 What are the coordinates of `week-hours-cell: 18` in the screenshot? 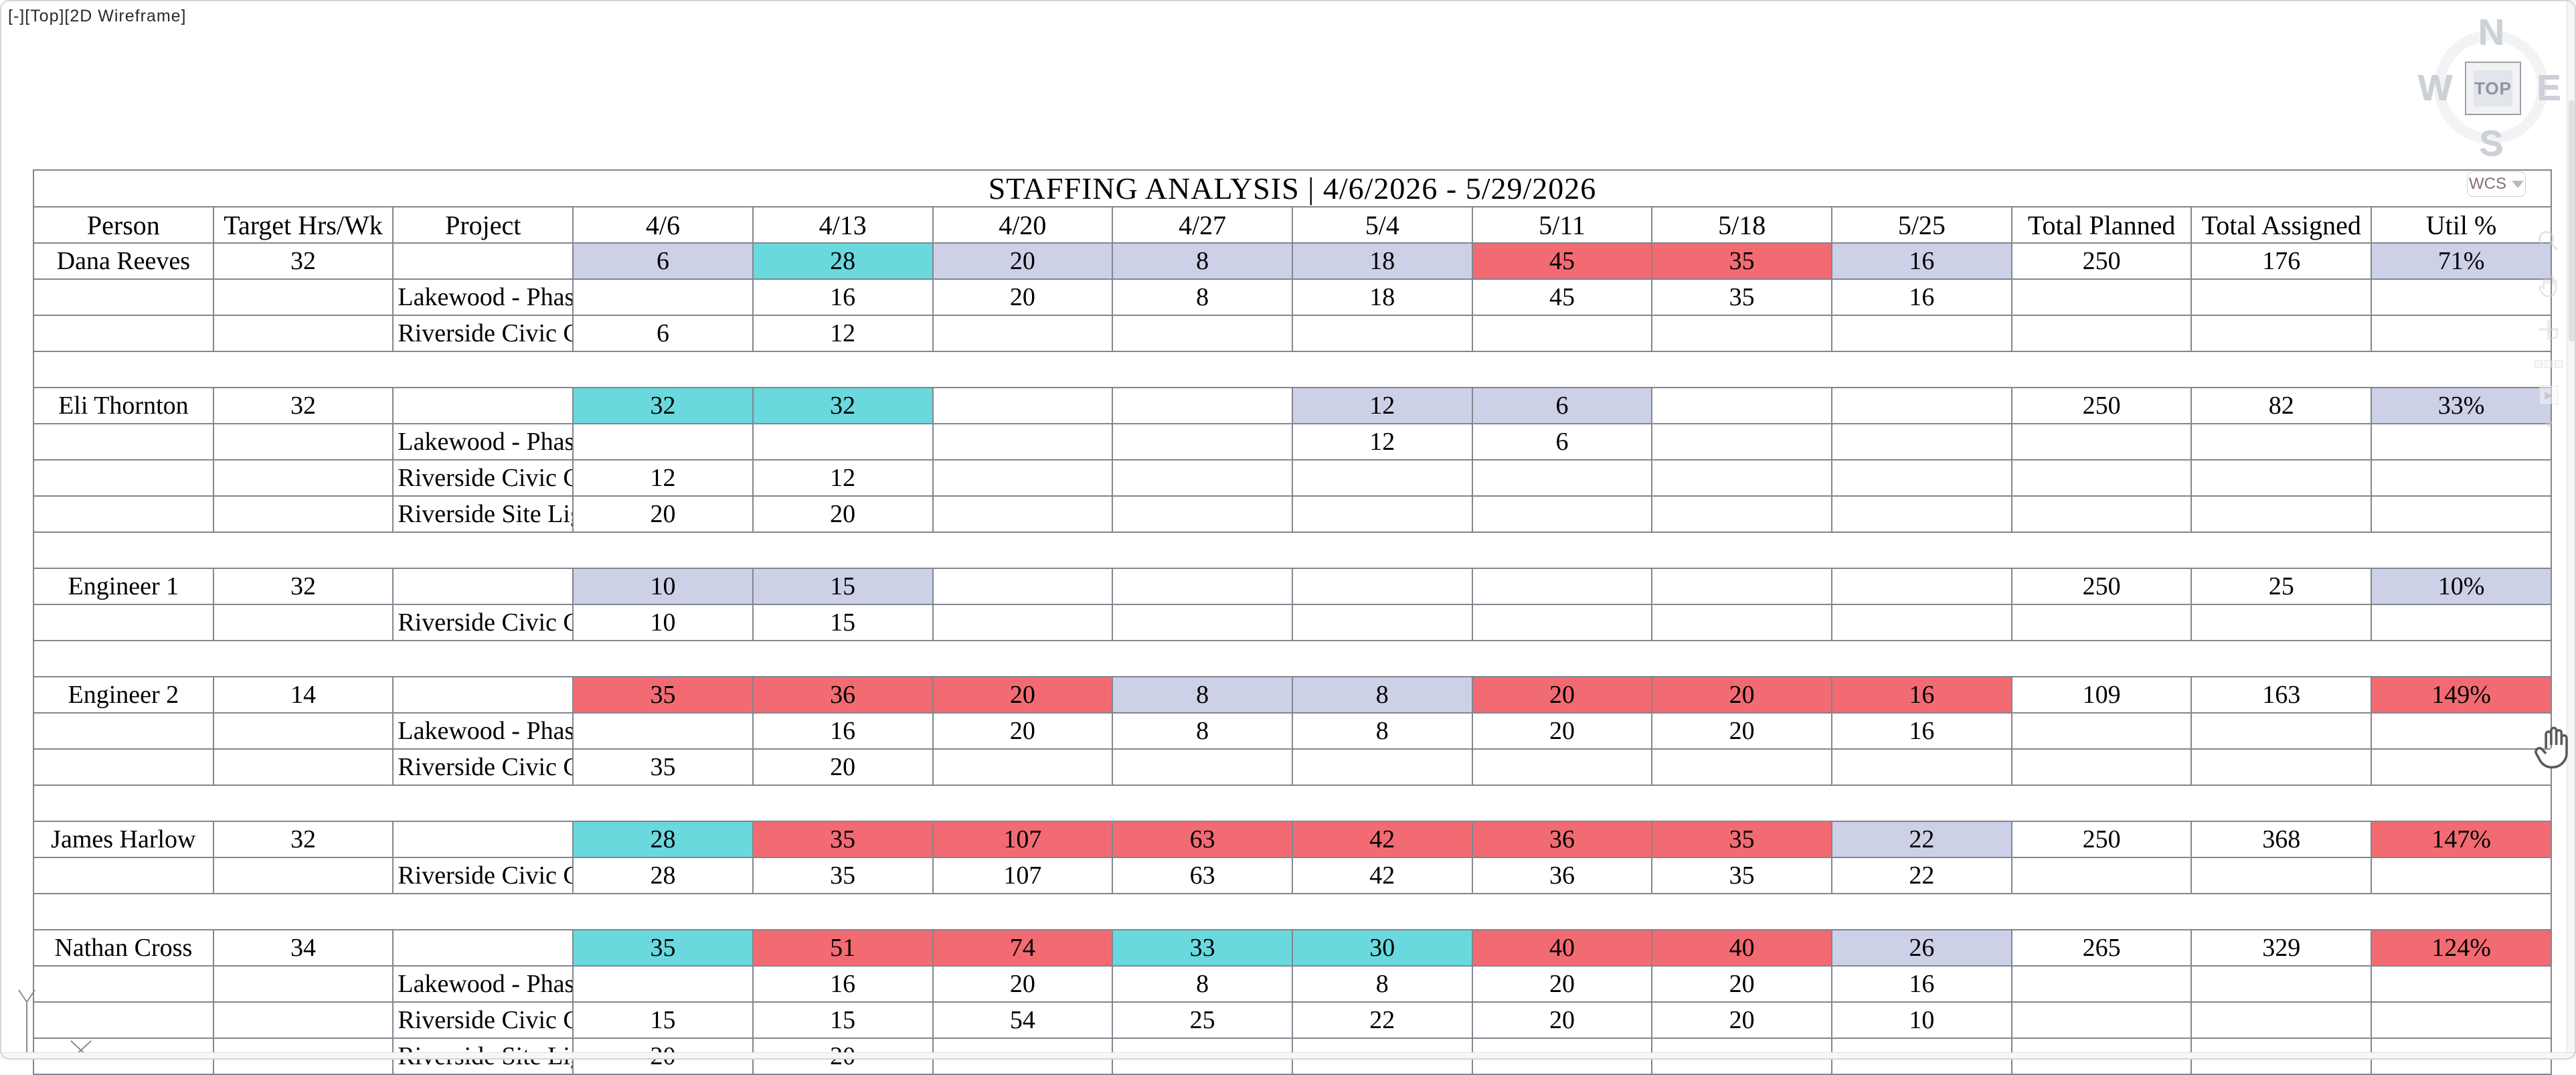 It's located at (1382, 261).